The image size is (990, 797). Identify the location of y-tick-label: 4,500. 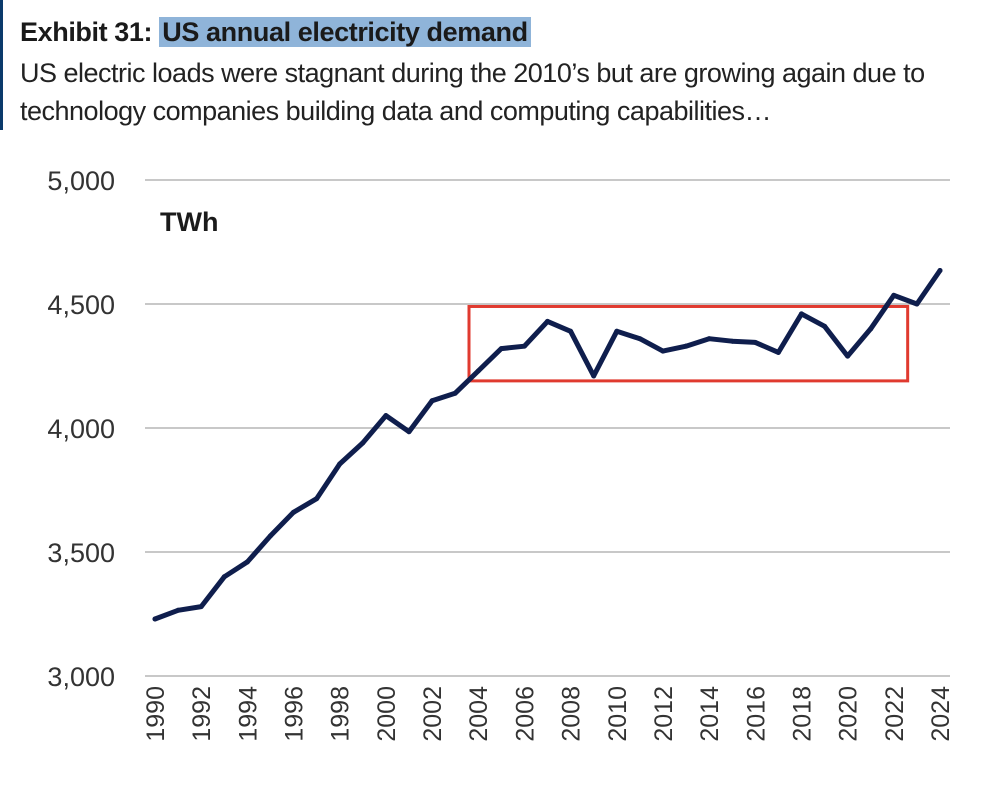
(81, 305).